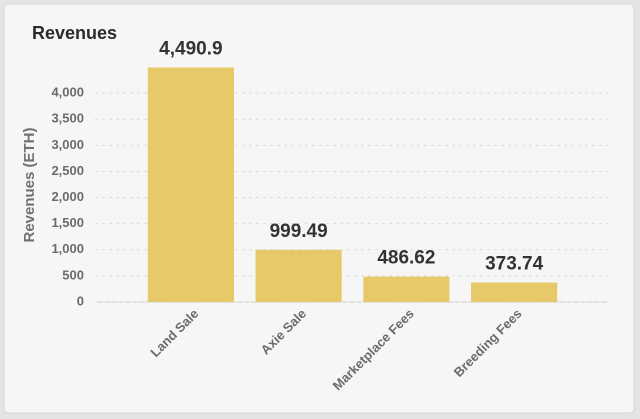 The image size is (640, 419). What do you see at coordinates (67, 118) in the screenshot?
I see `y-tick-label: 3,500` at bounding box center [67, 118].